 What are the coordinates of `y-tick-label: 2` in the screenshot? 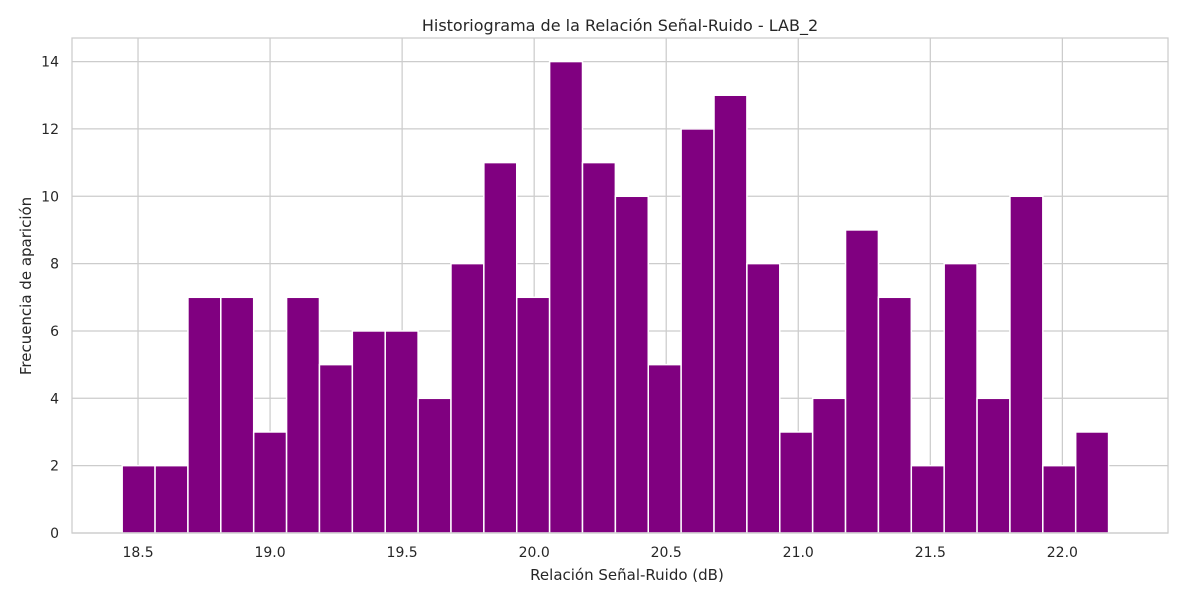 It's located at (54, 467).